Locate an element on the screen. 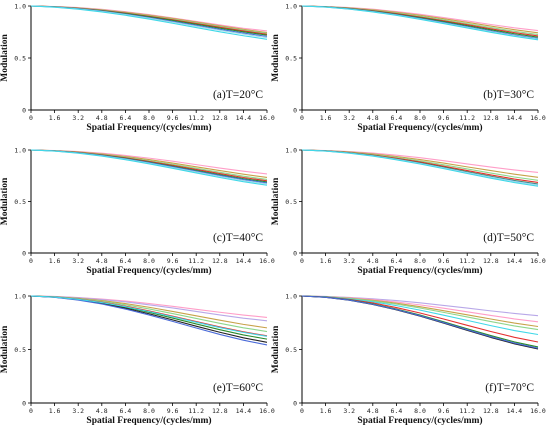 The image size is (550, 428). panel-caption: (f)T=70°C is located at coordinates (509, 388).